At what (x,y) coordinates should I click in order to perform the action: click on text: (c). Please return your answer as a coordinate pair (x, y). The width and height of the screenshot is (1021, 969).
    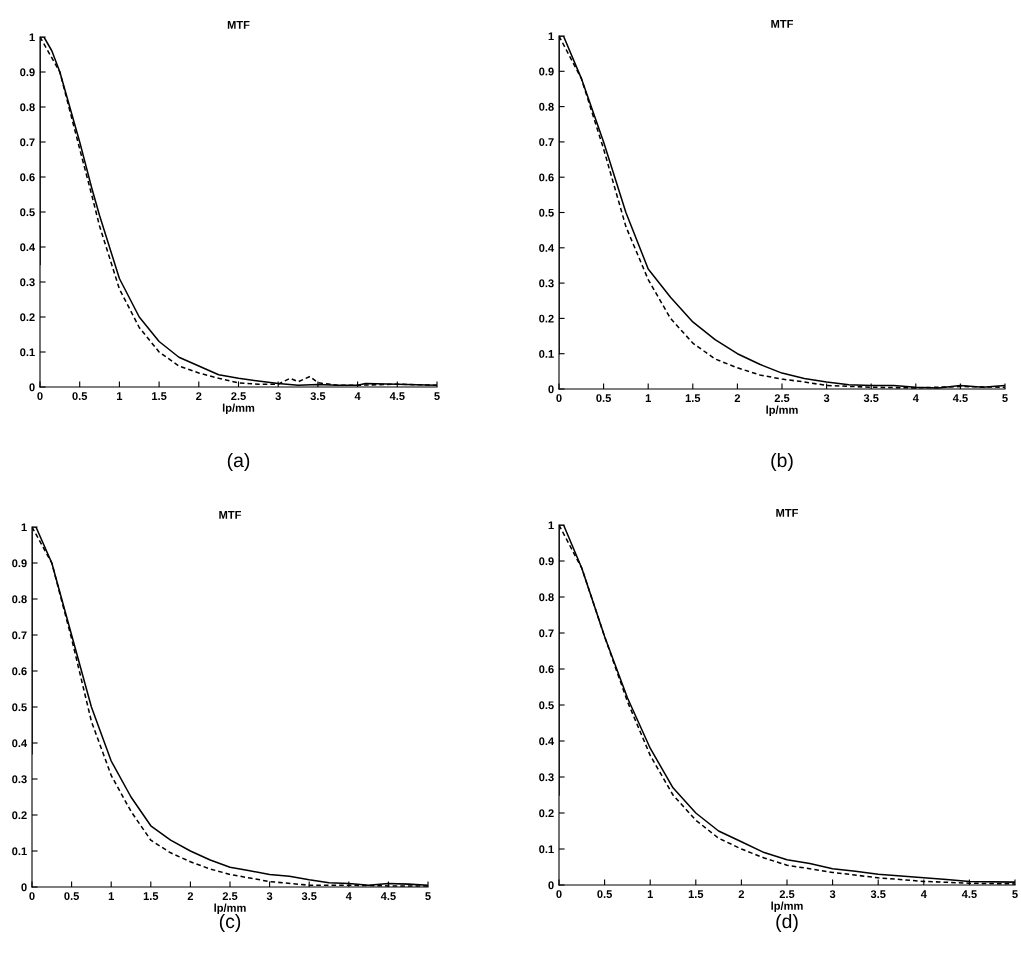
    Looking at the image, I should click on (230, 923).